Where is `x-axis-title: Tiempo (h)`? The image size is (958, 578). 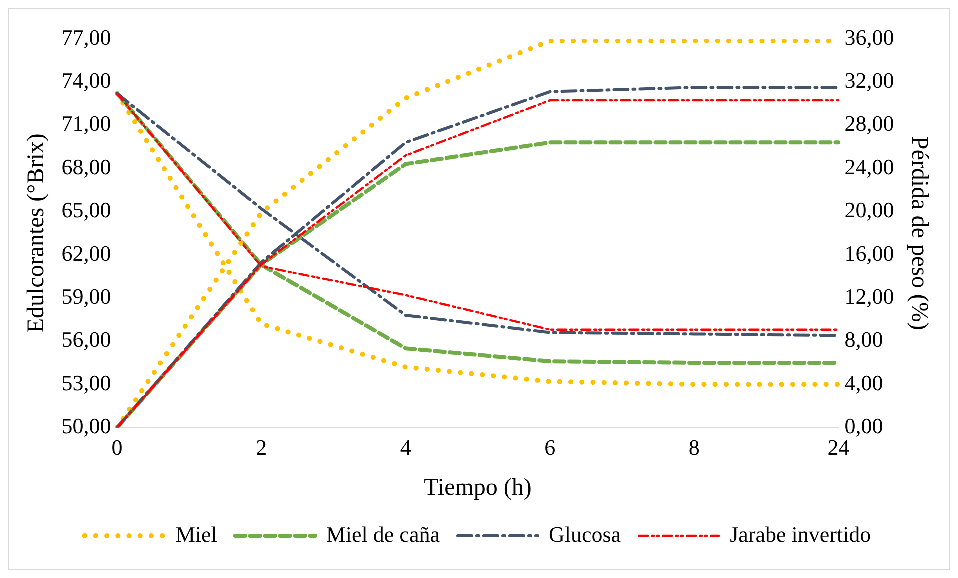 x-axis-title: Tiempo (h) is located at coordinates (478, 487).